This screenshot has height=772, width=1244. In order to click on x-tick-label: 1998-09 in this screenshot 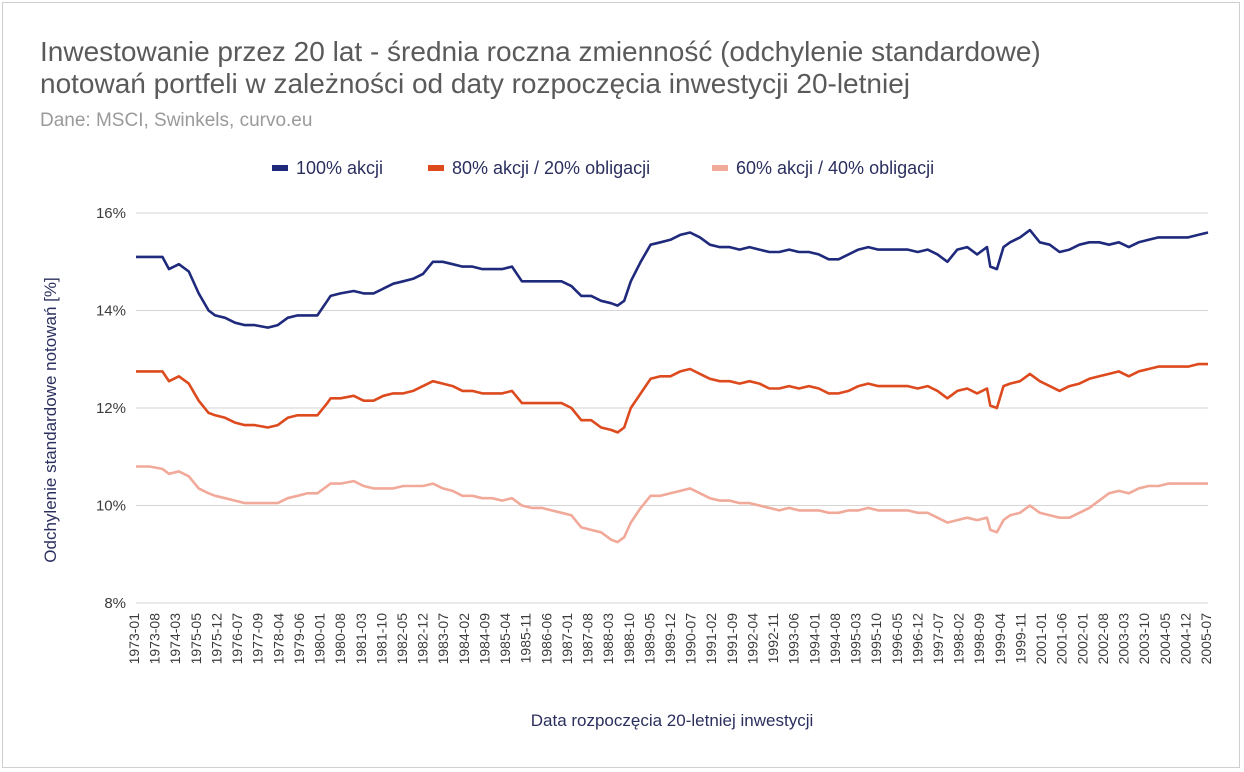, I will do `click(979, 639)`.